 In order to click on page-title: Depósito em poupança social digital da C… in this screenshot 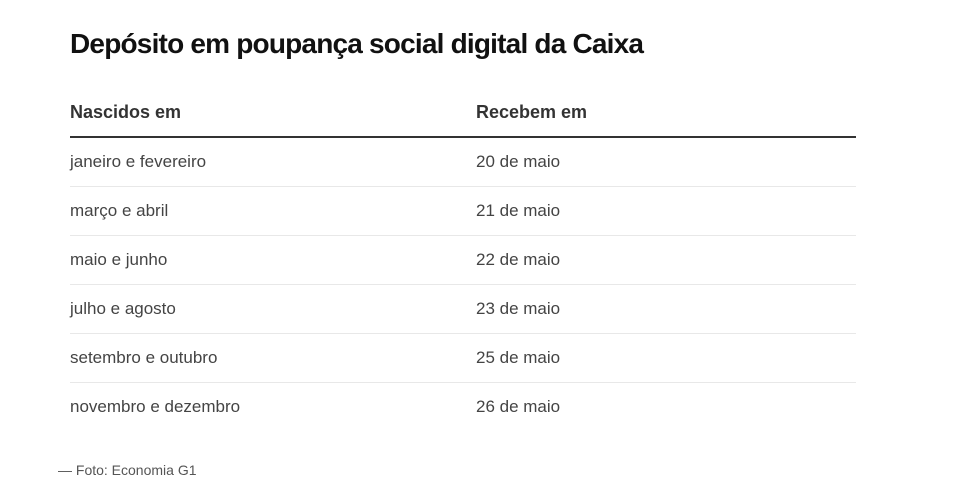, I will do `click(357, 43)`.